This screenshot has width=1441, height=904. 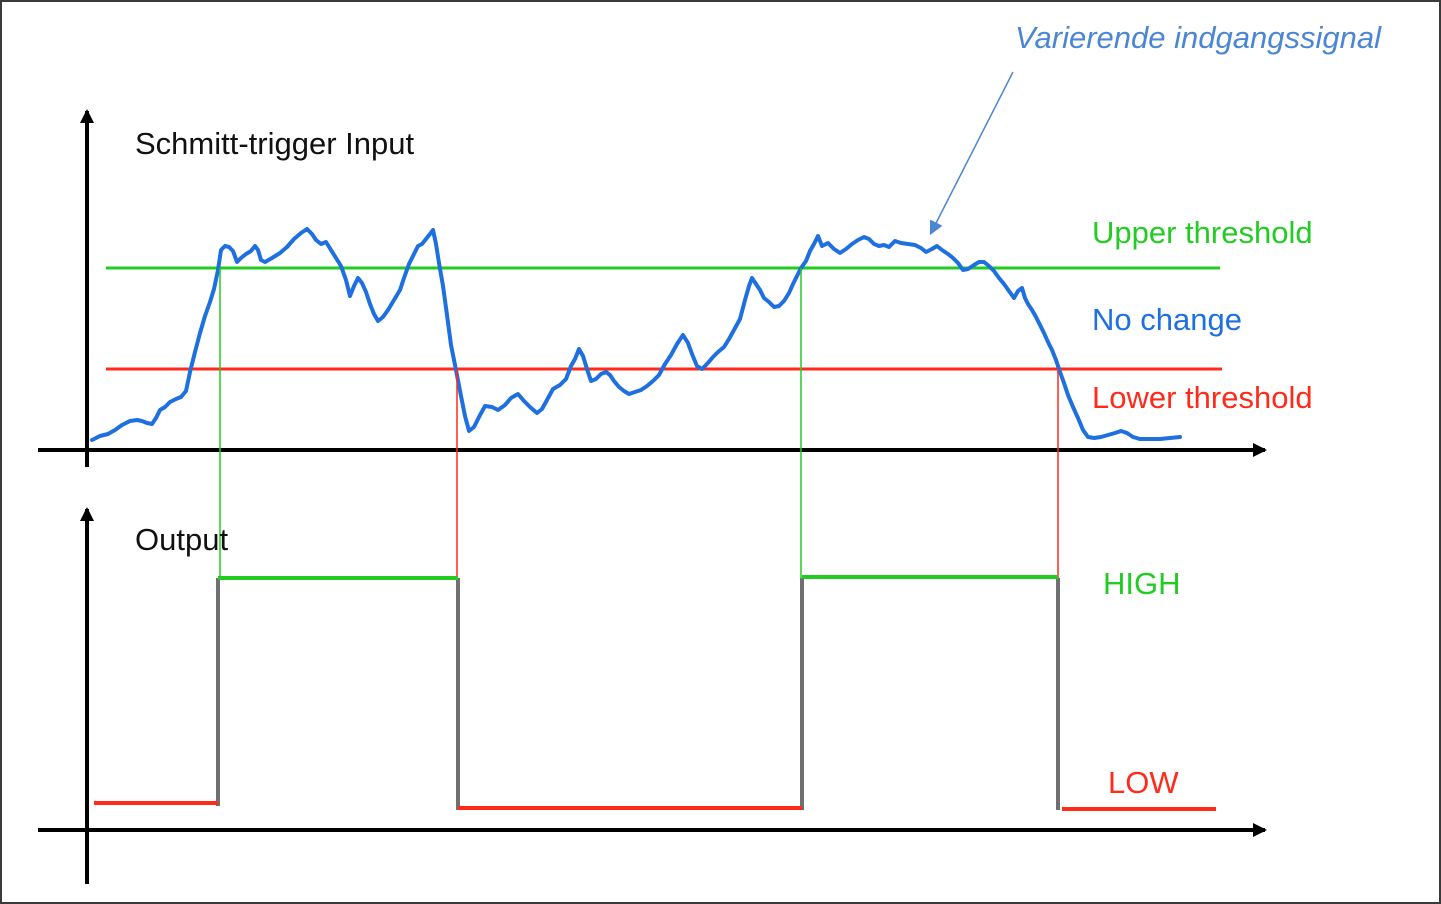 What do you see at coordinates (1202, 232) in the screenshot?
I see `upper-threshold-label: Upper threshold` at bounding box center [1202, 232].